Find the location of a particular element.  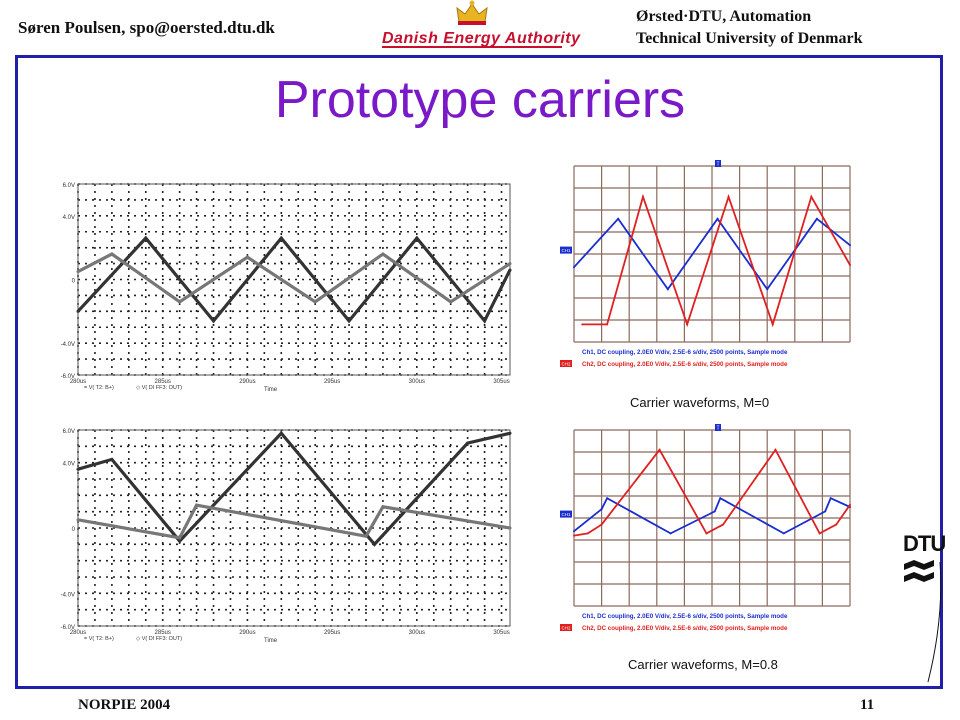

slide-title: Prototype carriers is located at coordinates (480, 100).